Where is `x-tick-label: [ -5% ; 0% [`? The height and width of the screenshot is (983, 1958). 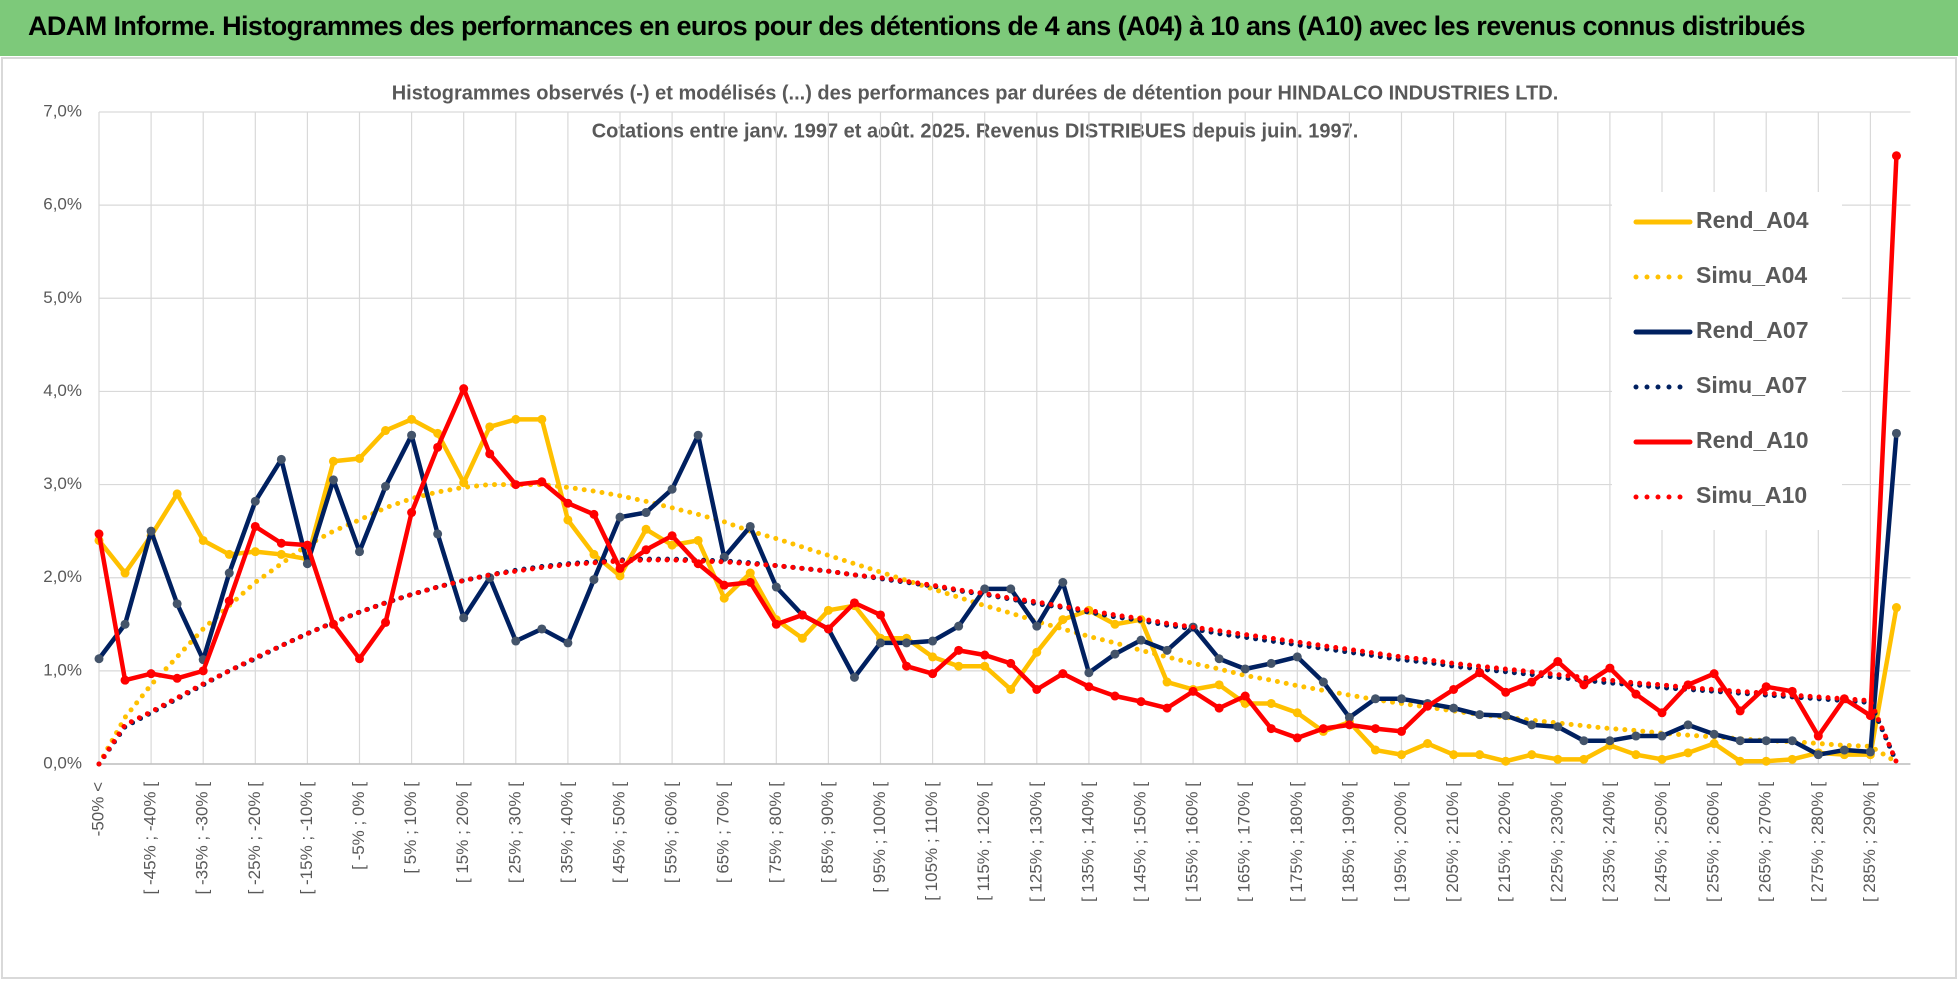
x-tick-label: [ -5% ; 0% [ is located at coordinates (358, 826).